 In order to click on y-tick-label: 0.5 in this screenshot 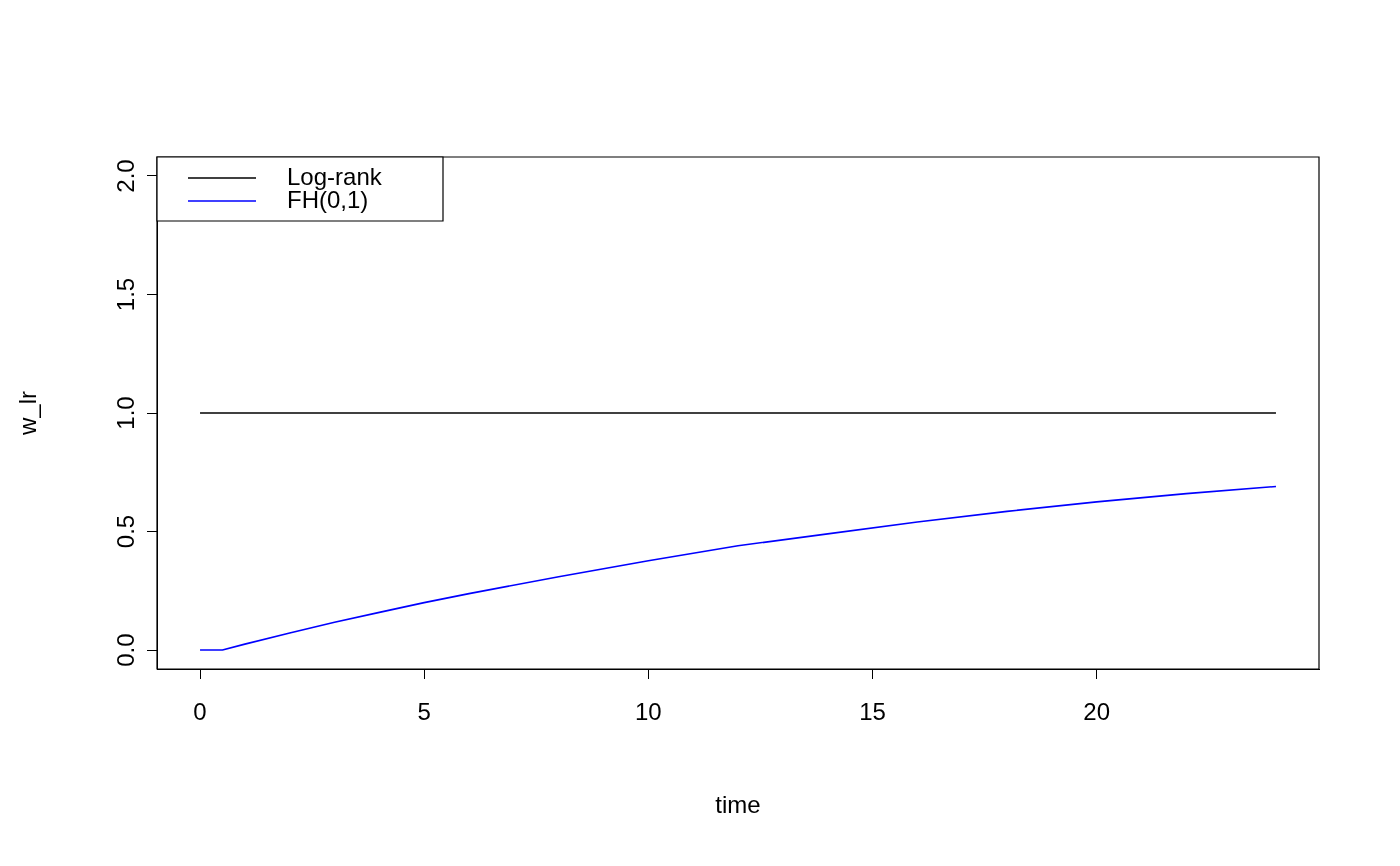, I will do `click(125, 531)`.